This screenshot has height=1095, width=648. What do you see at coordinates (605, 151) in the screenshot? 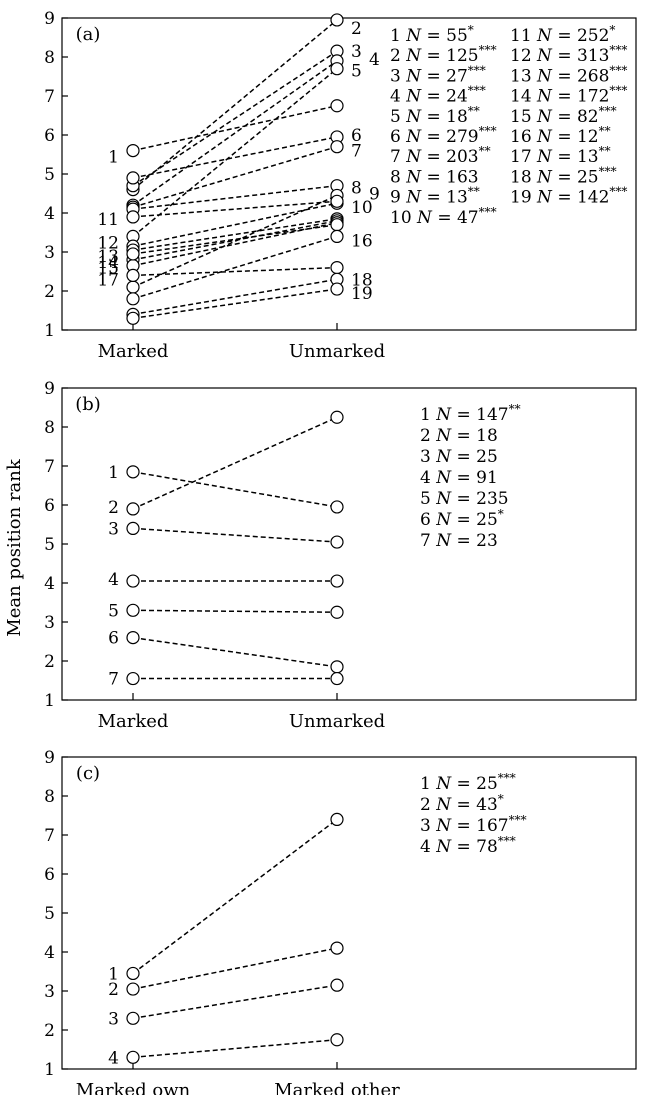
I see `legend-significance: **` at bounding box center [605, 151].